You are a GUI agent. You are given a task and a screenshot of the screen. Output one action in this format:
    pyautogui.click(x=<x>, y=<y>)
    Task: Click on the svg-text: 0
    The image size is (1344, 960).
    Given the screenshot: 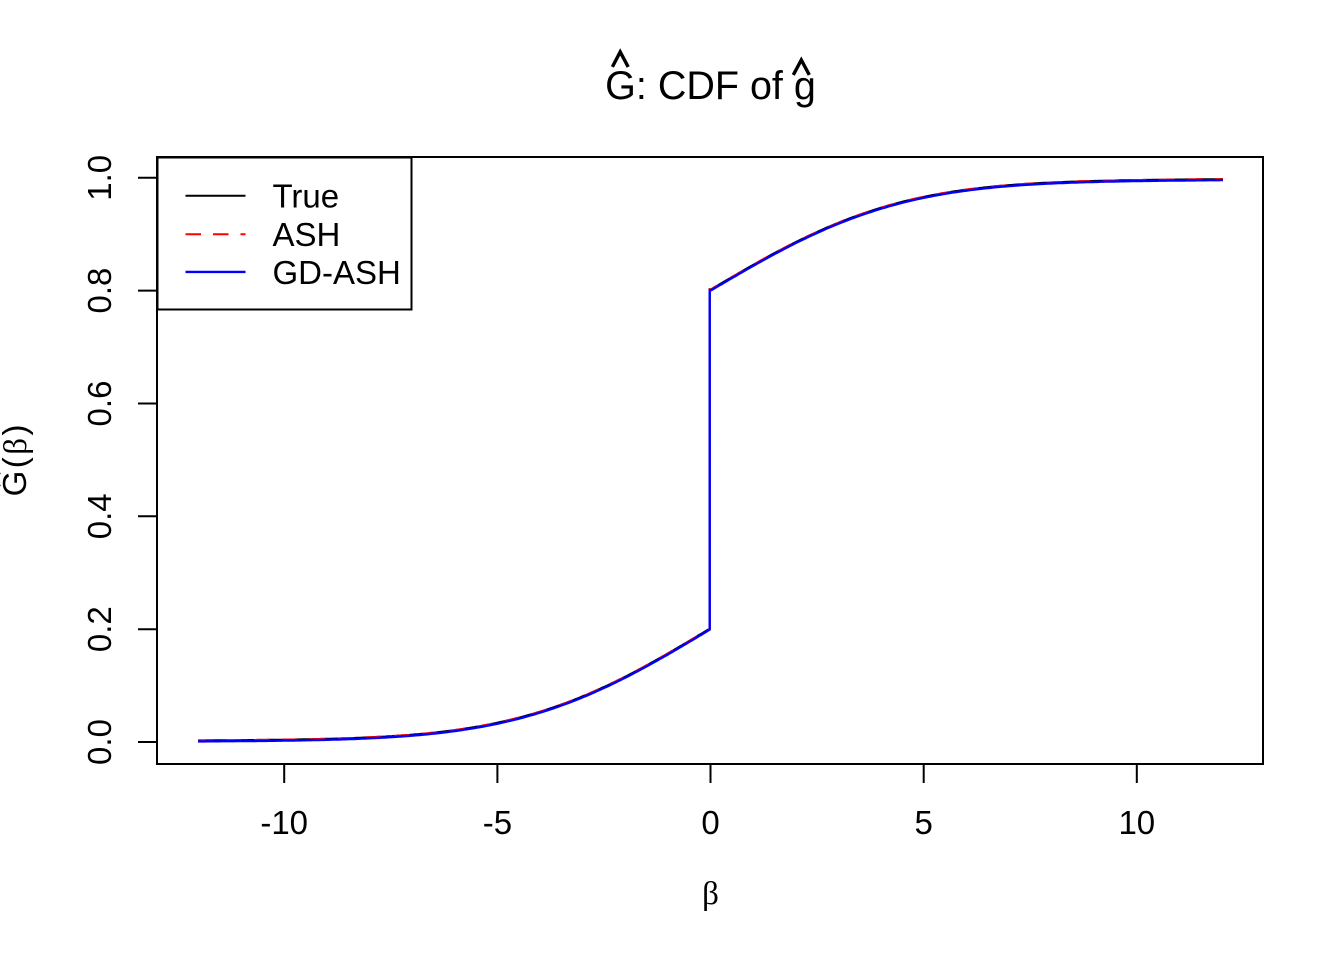 What is the action you would take?
    pyautogui.click(x=710, y=822)
    